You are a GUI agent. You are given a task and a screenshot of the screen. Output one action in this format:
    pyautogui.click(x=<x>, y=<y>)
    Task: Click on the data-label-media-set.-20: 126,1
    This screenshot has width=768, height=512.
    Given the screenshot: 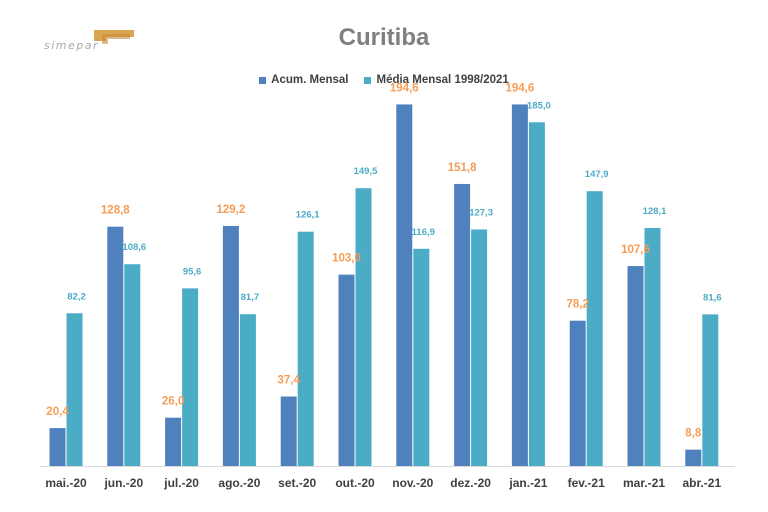 What is the action you would take?
    pyautogui.click(x=308, y=215)
    